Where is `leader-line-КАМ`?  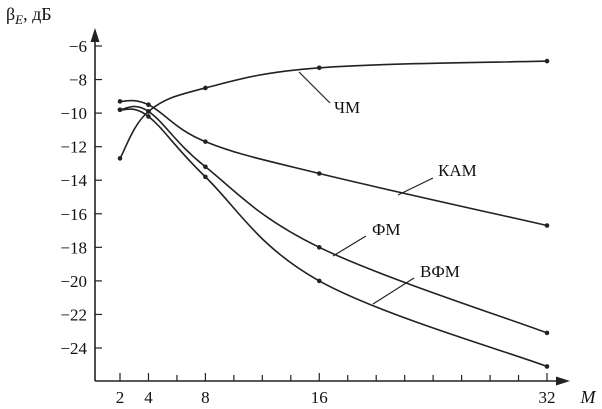
leader-line-КАМ is located at coordinates (415, 186).